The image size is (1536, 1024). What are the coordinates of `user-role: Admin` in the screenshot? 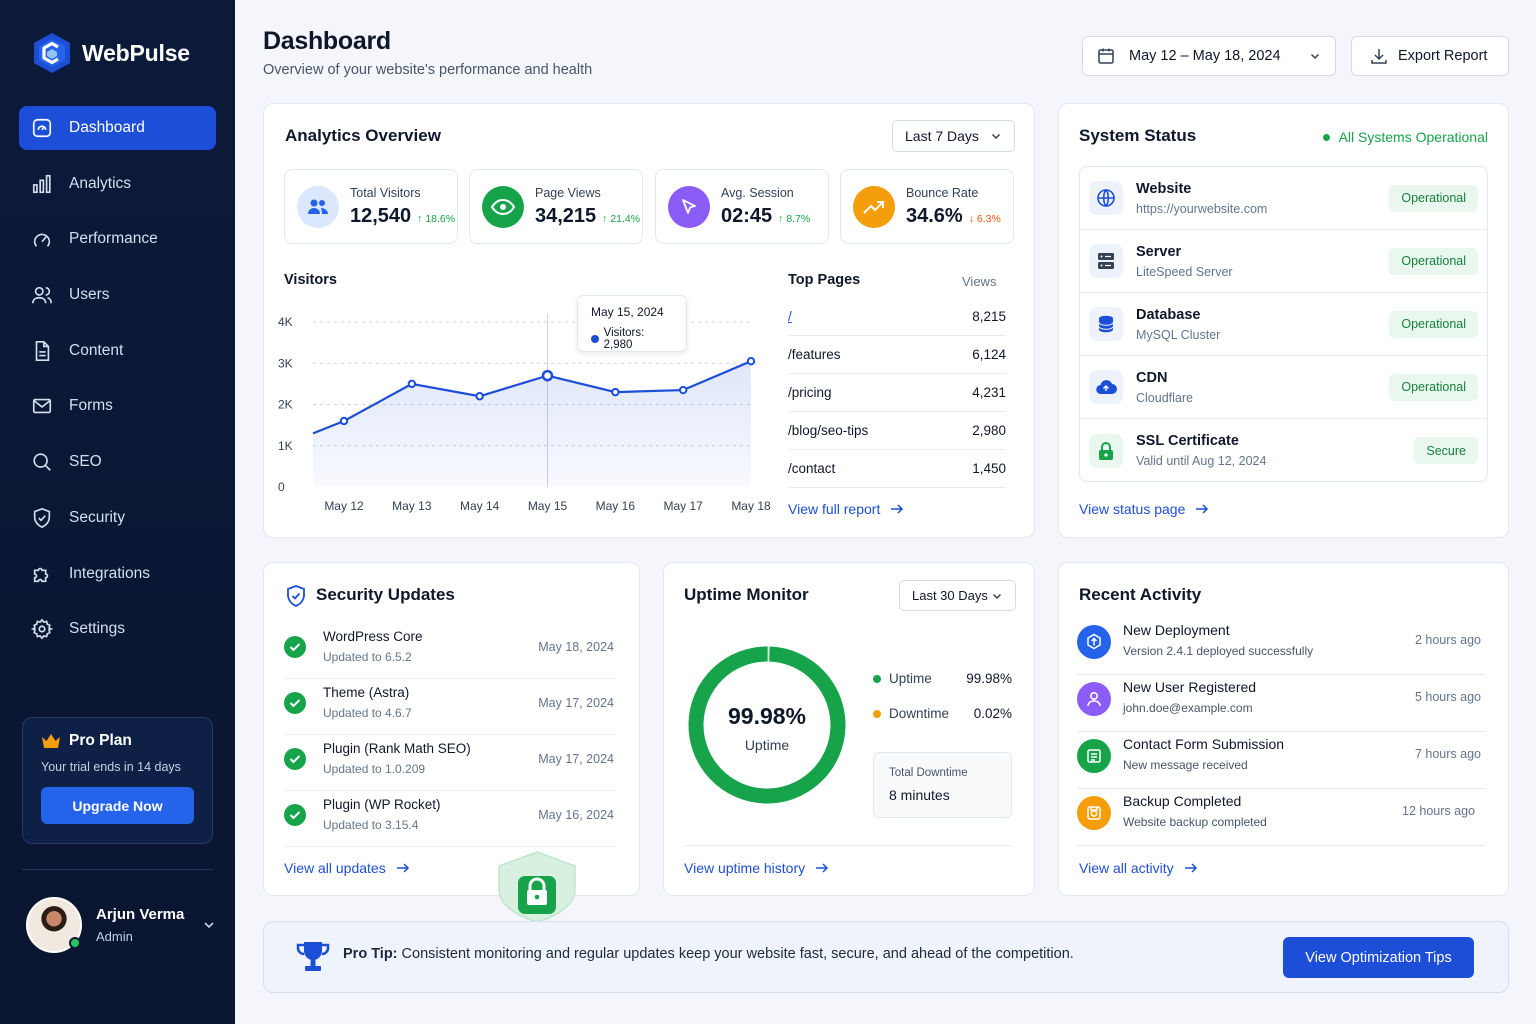 It's located at (114, 936).